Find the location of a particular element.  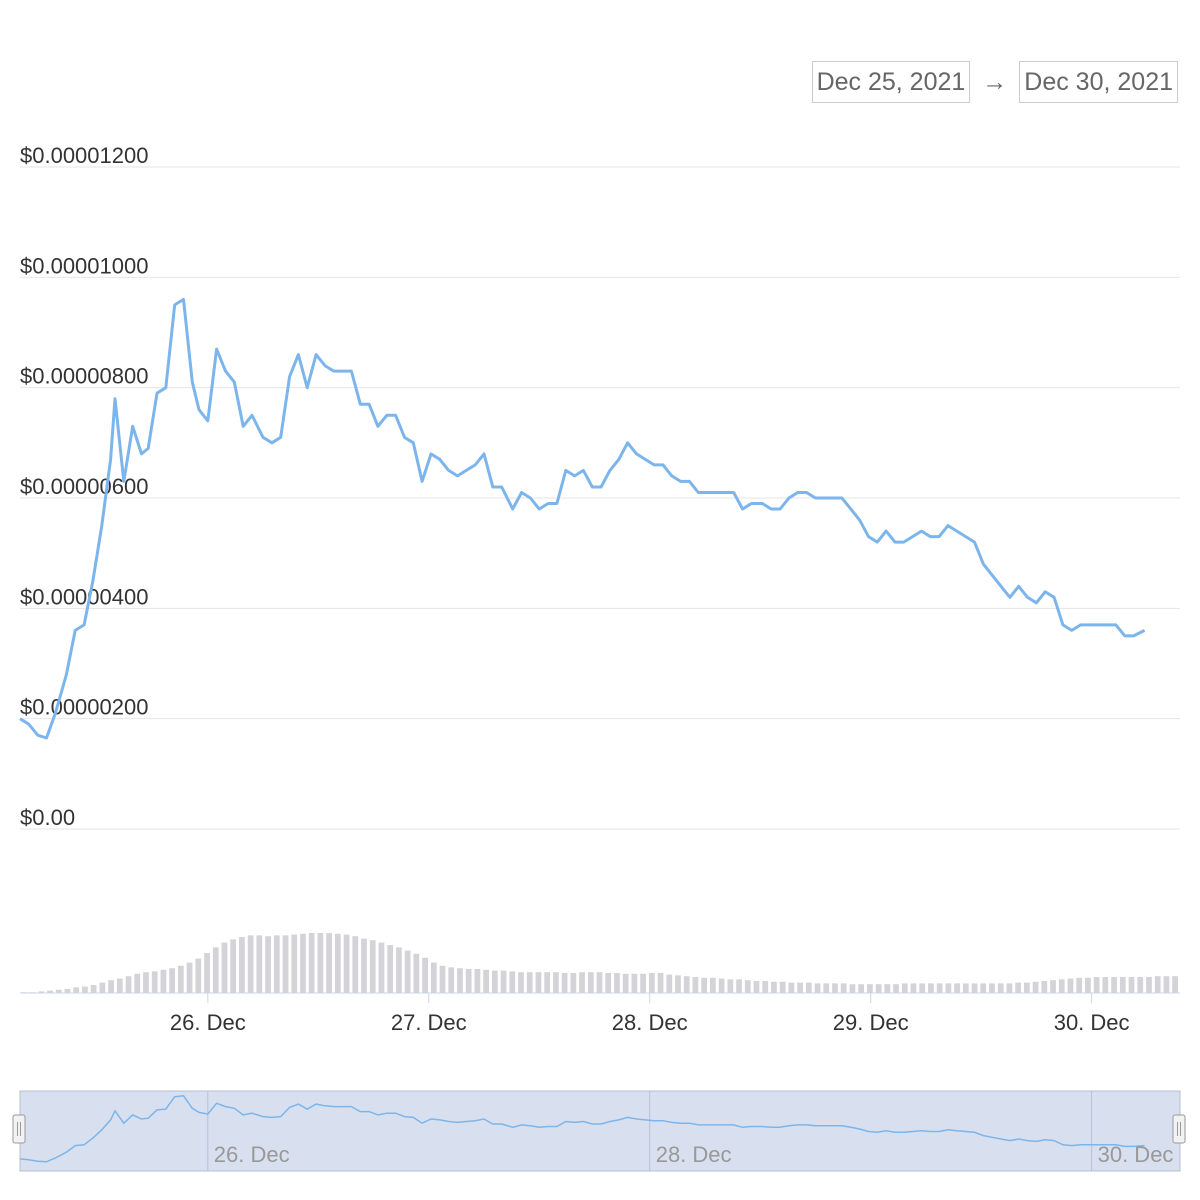

x-tick-label: 30. Dec is located at coordinates (1092, 1022).